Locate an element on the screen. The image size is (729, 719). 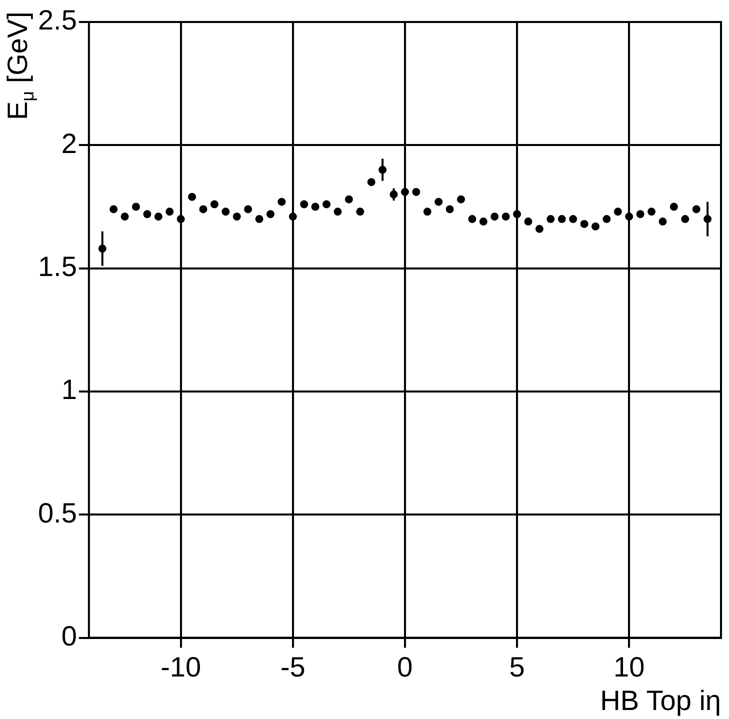
x-tick-label: -5 is located at coordinates (293, 666).